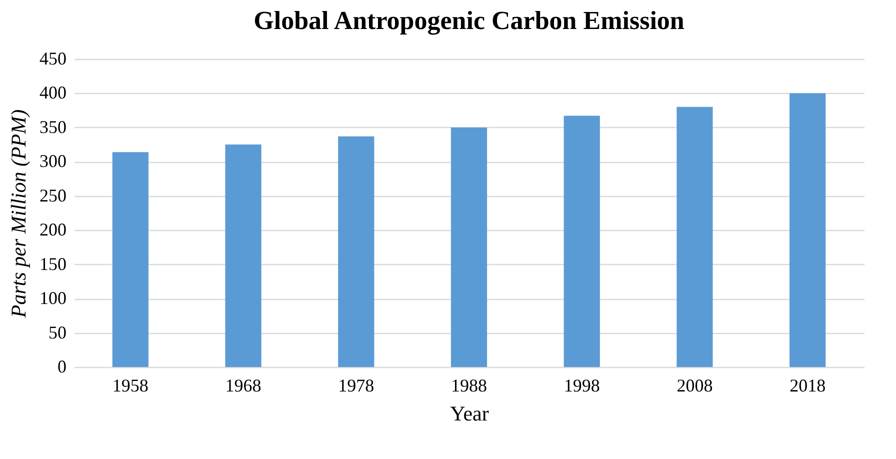 The image size is (896, 459). What do you see at coordinates (582, 386) in the screenshot?
I see `x-tick-label: 1998` at bounding box center [582, 386].